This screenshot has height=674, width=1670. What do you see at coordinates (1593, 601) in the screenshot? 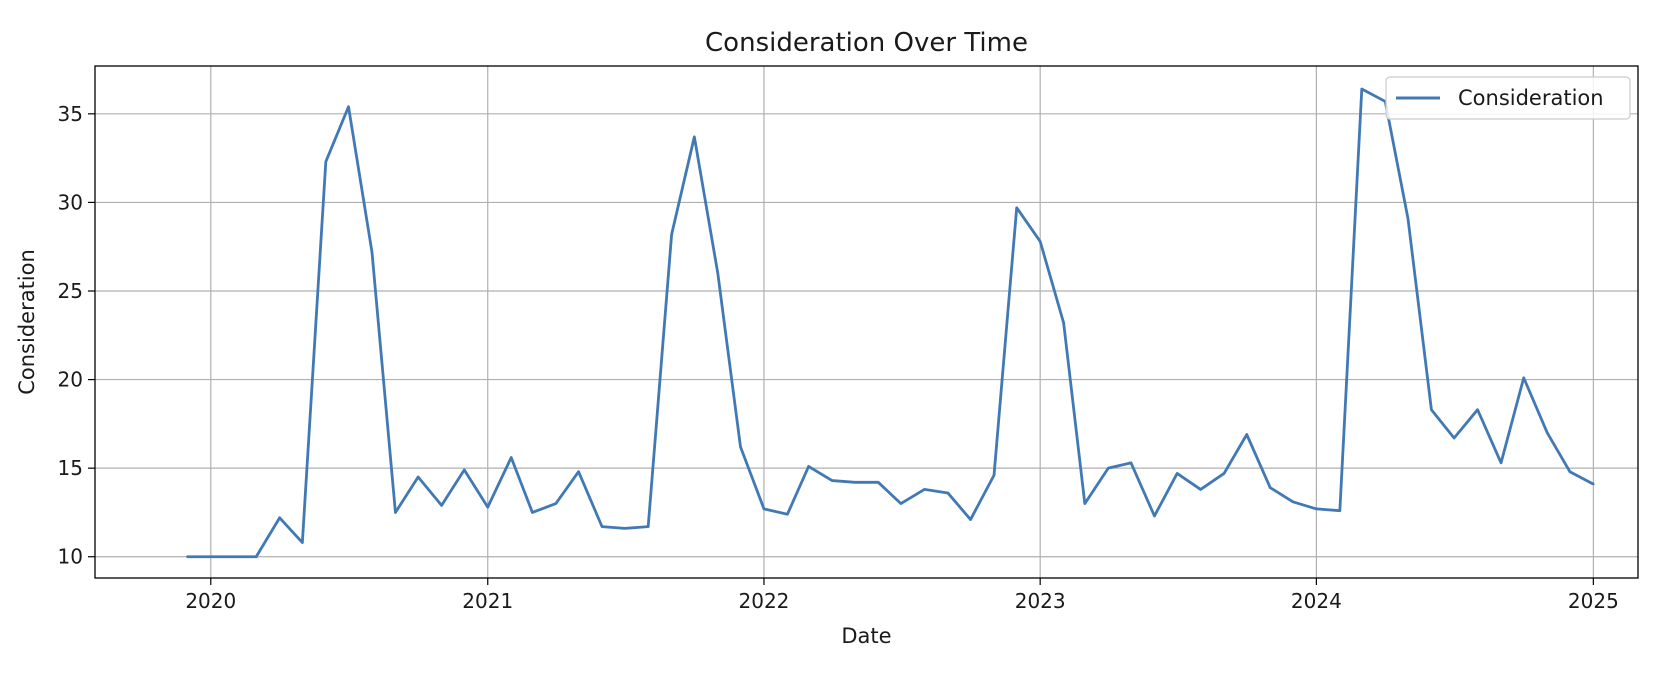
I see `x-tick-label: 2025` at bounding box center [1593, 601].